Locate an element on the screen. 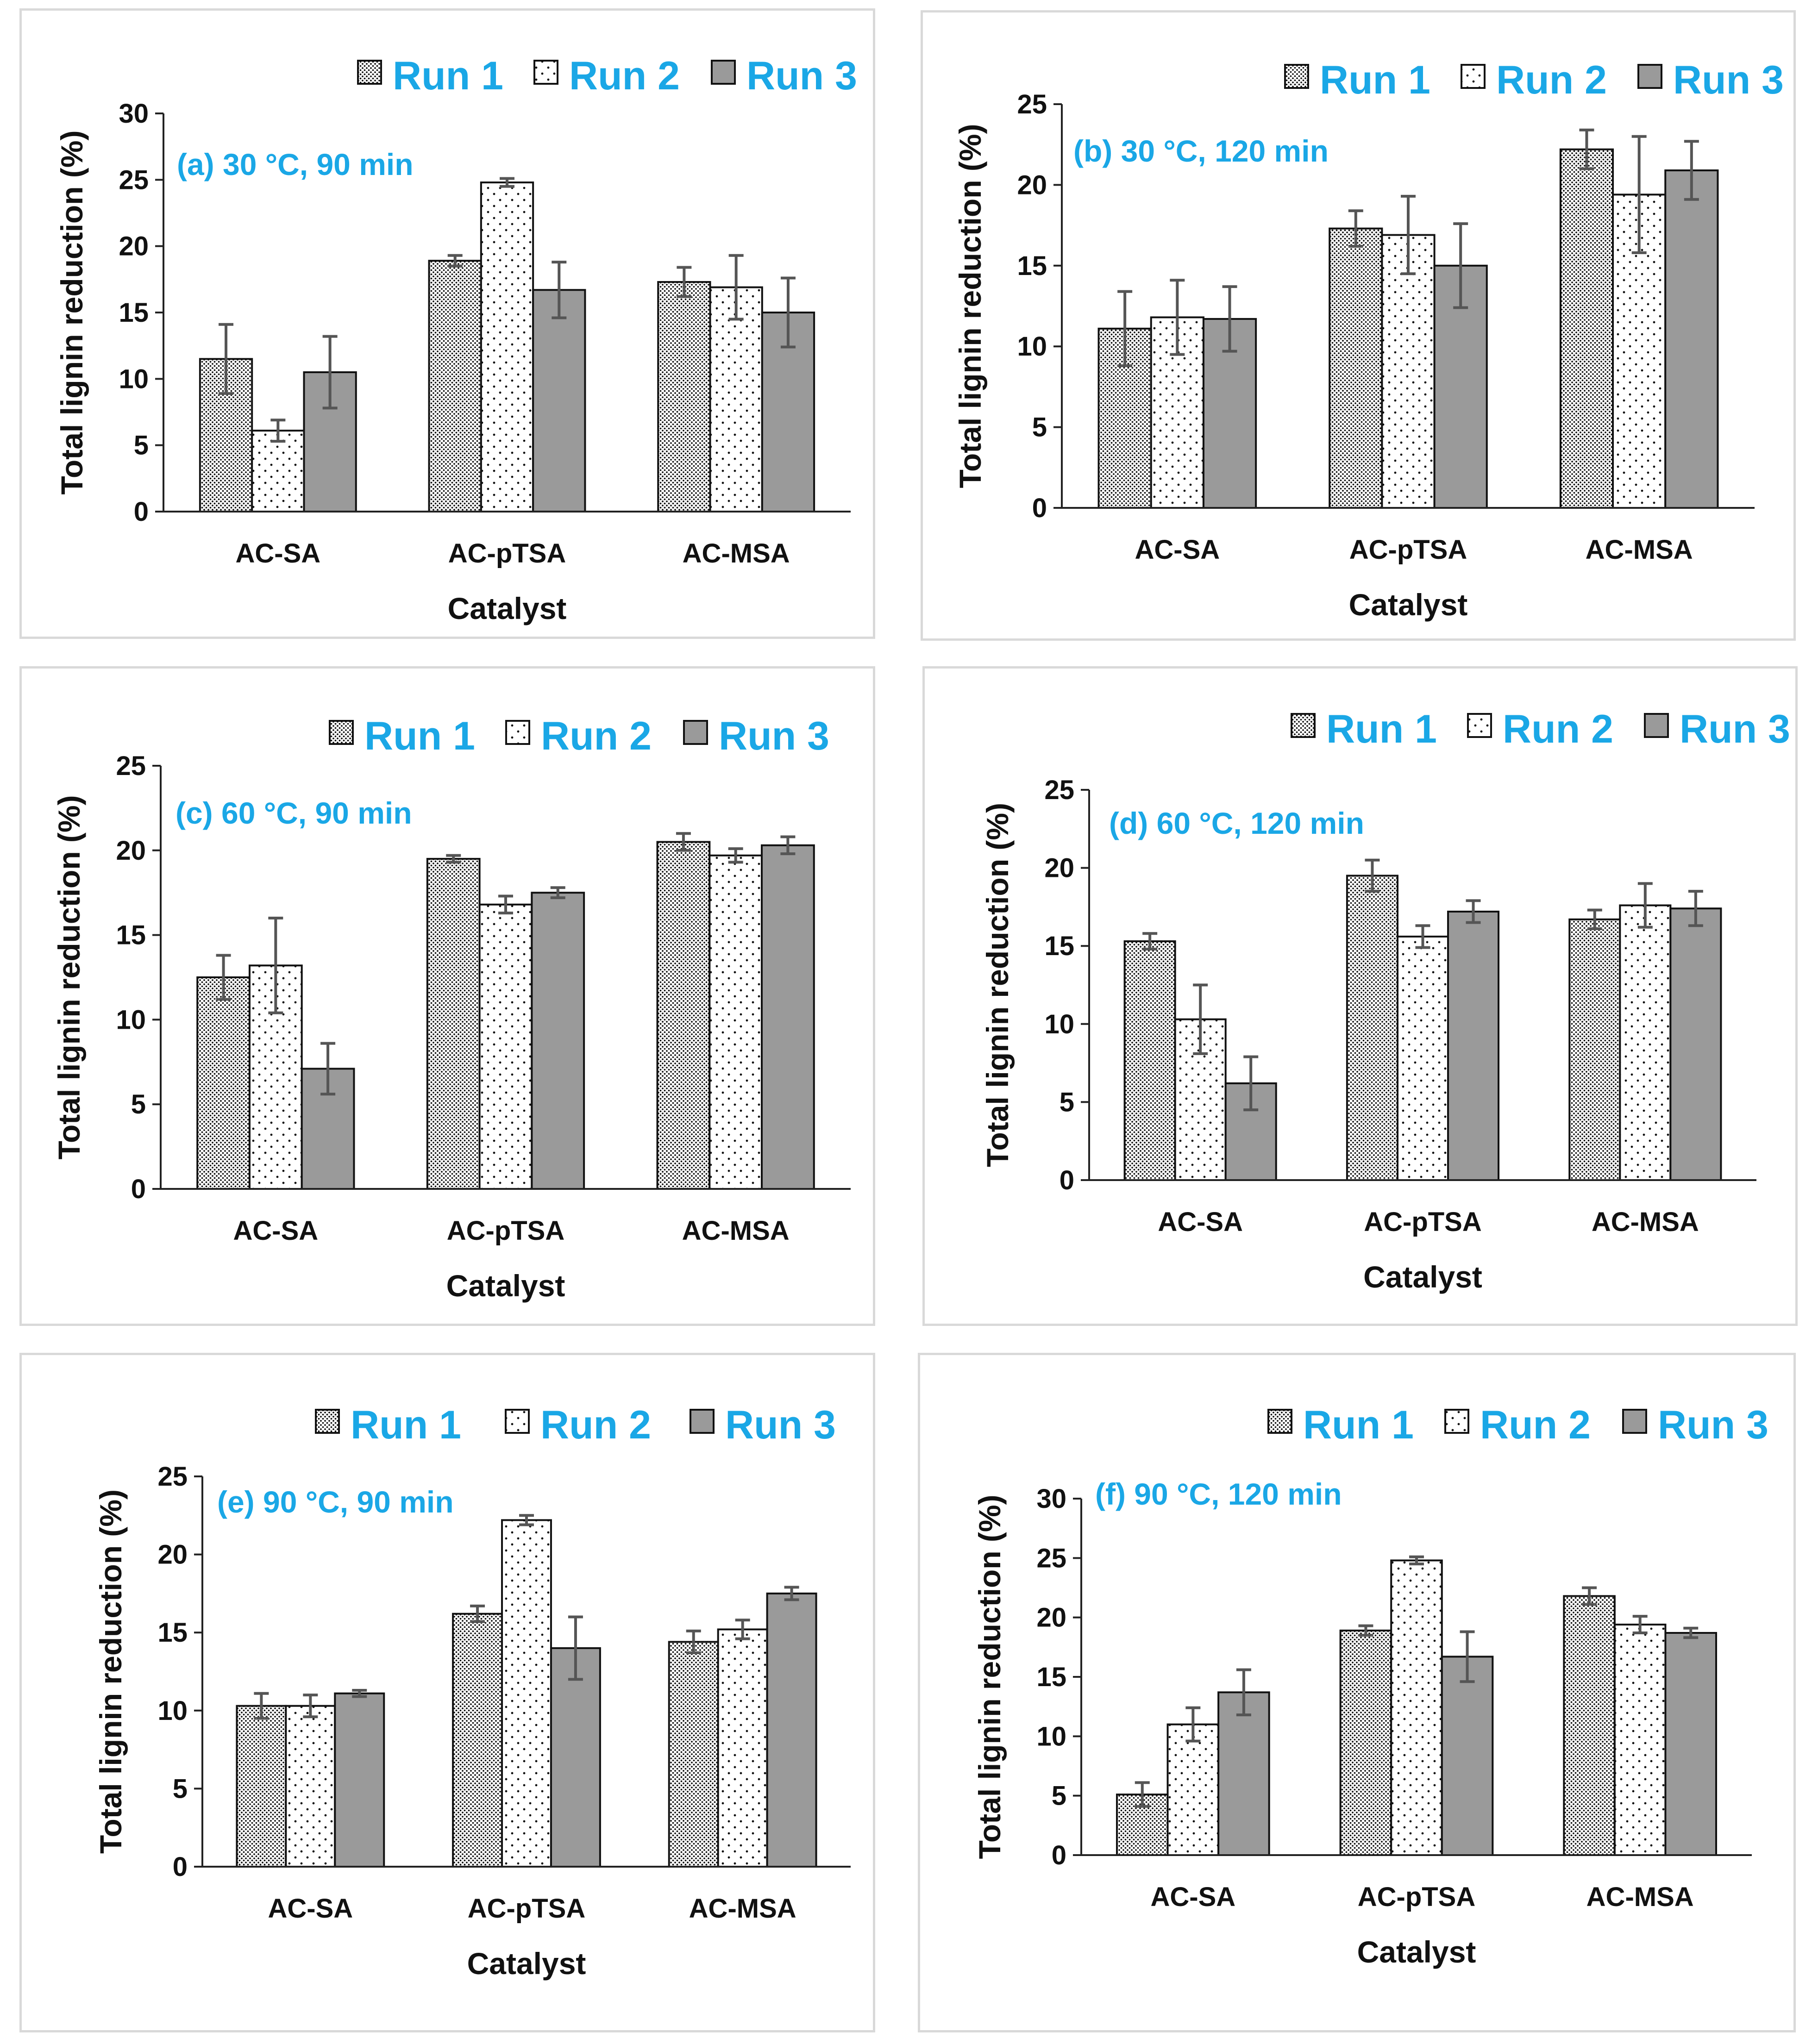 This screenshot has width=1812, height=2044. bar-run-1-ac-sa is located at coordinates (223, 1083).